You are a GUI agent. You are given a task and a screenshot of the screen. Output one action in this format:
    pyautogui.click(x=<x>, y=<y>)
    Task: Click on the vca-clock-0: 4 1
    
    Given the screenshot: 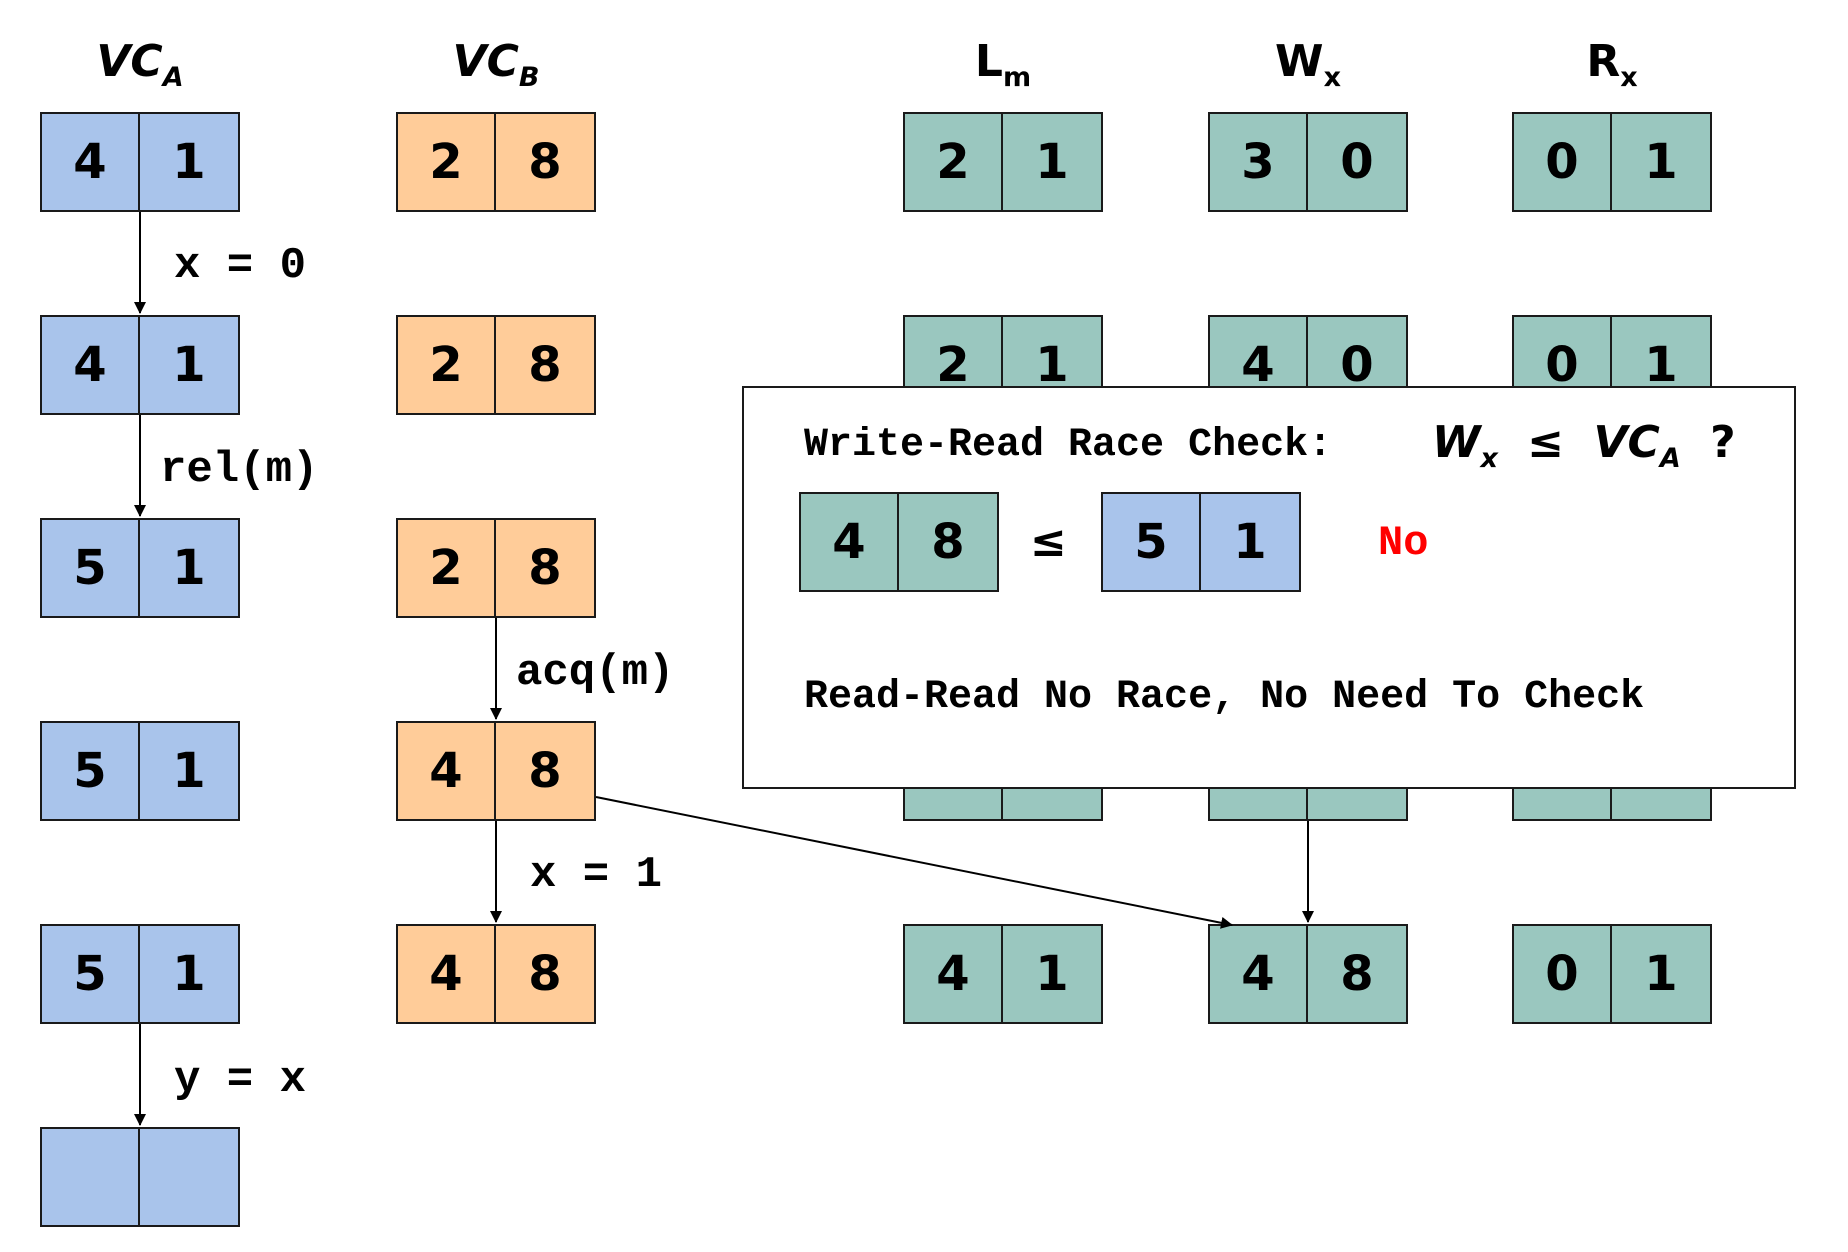 What is the action you would take?
    pyautogui.click(x=140, y=162)
    